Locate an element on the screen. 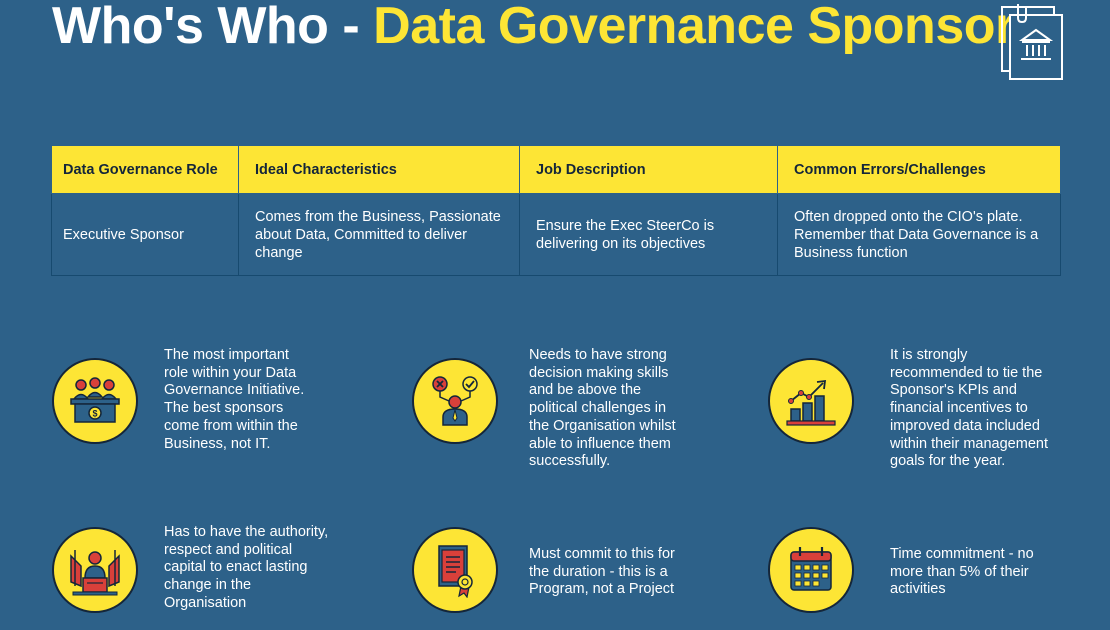  decision-making-icon is located at coordinates (455, 401).